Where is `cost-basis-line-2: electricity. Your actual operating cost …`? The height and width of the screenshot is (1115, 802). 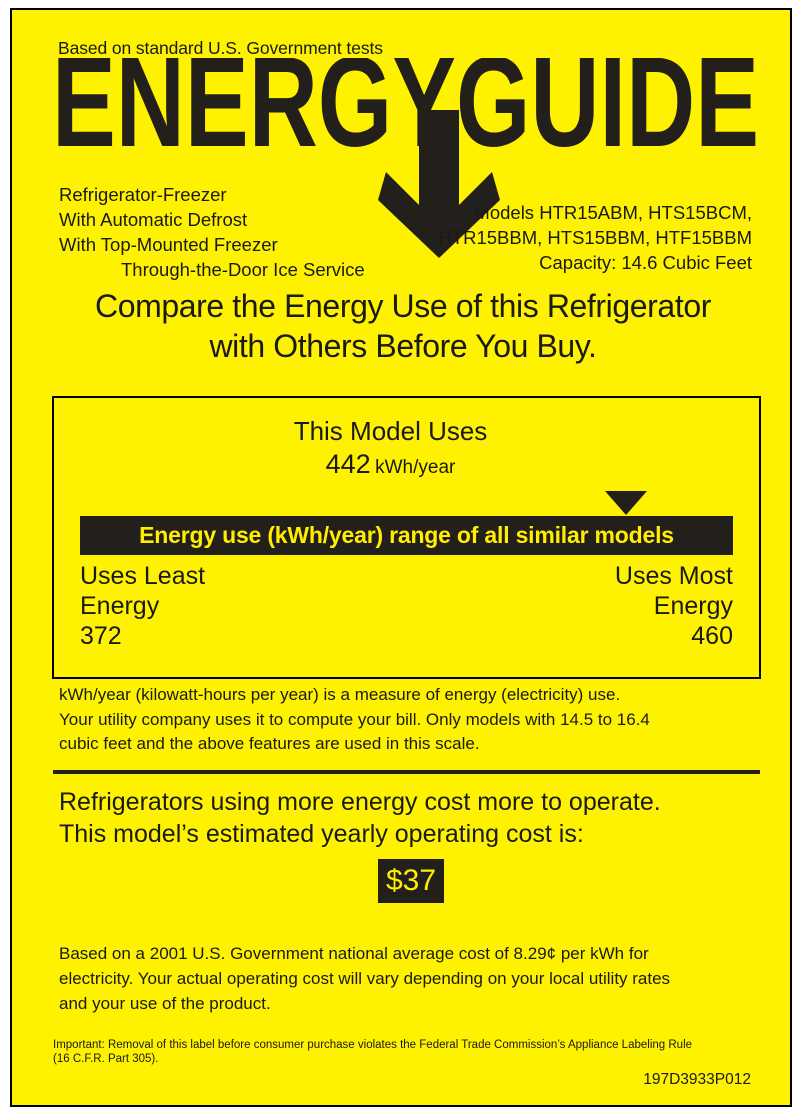
cost-basis-line-2: electricity. Your actual operating cost … is located at coordinates (365, 978).